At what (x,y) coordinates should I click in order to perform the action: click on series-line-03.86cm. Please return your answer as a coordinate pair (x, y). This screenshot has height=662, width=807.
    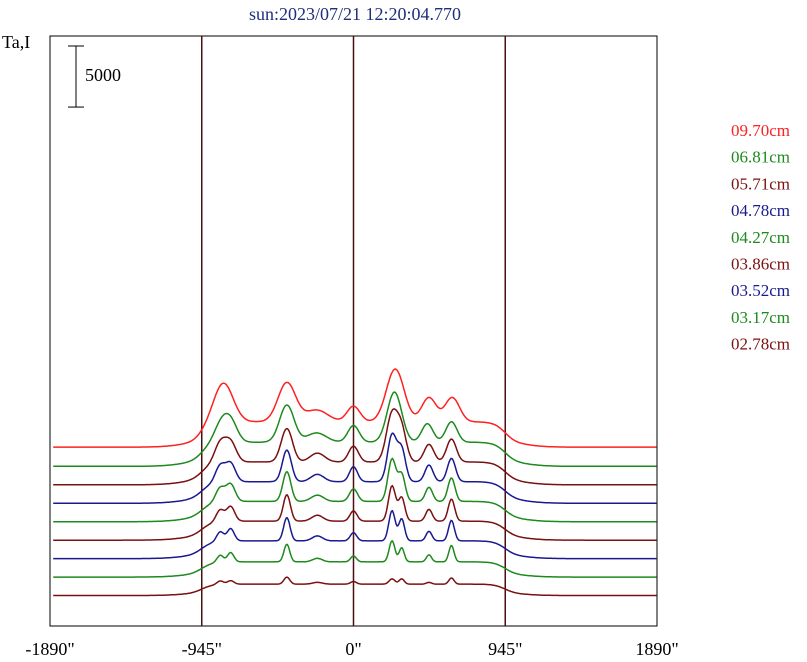
    Looking at the image, I should click on (355, 512).